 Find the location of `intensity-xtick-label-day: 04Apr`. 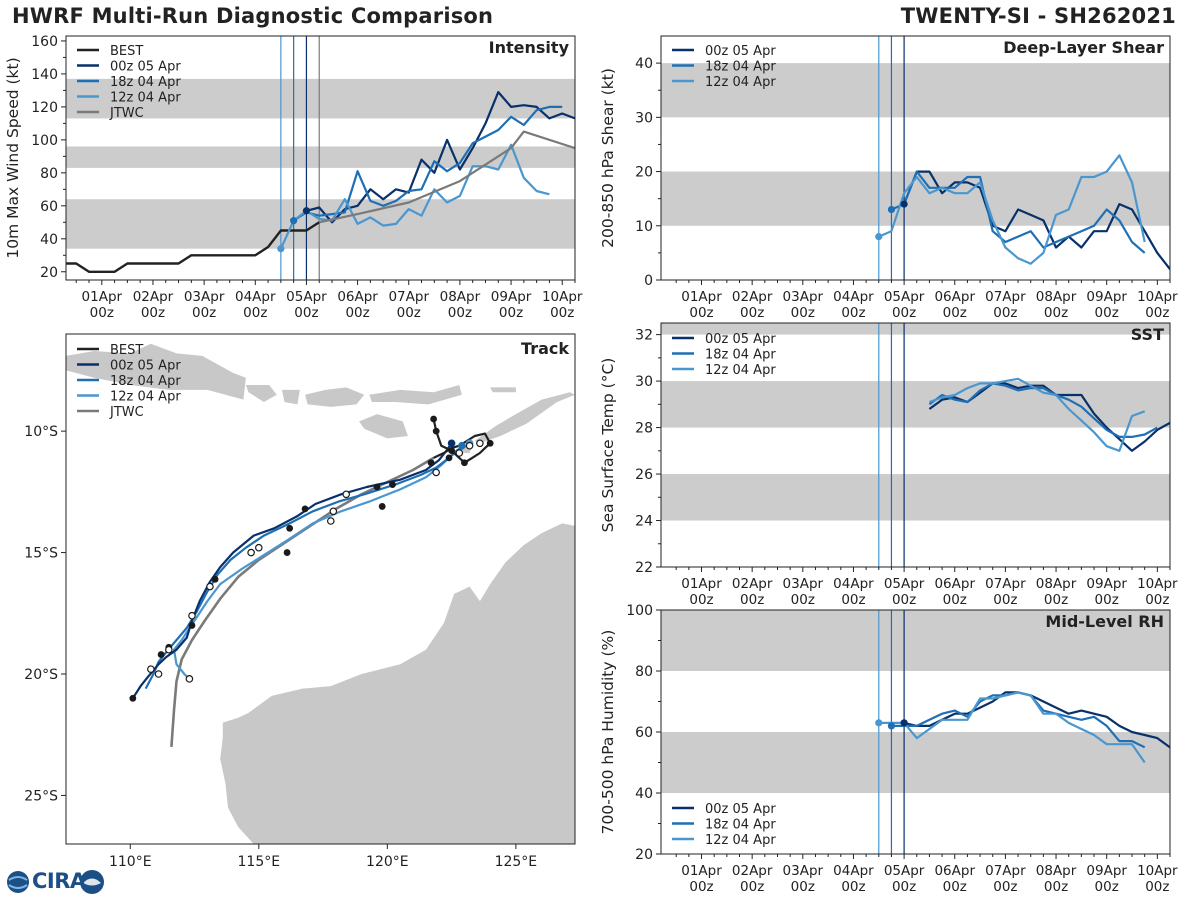

intensity-xtick-label-day: 04Apr is located at coordinates (255, 297).